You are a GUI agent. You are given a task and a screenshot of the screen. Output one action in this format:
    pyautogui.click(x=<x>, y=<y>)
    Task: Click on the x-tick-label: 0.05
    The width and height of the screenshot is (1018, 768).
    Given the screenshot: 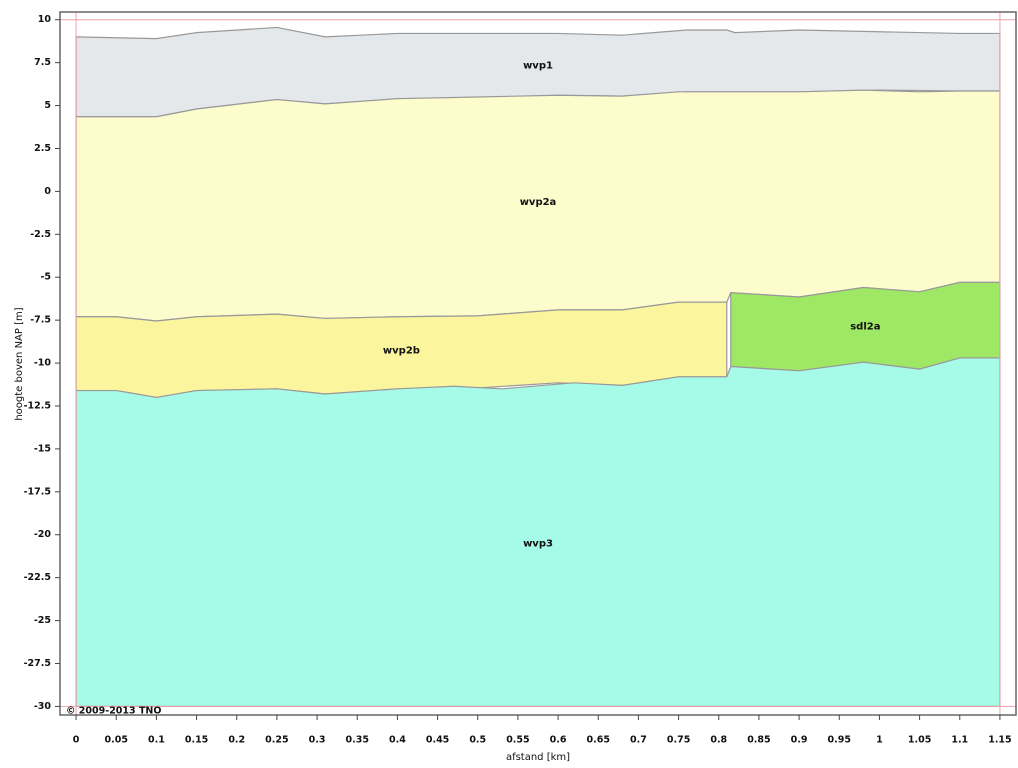 What is the action you would take?
    pyautogui.click(x=116, y=740)
    